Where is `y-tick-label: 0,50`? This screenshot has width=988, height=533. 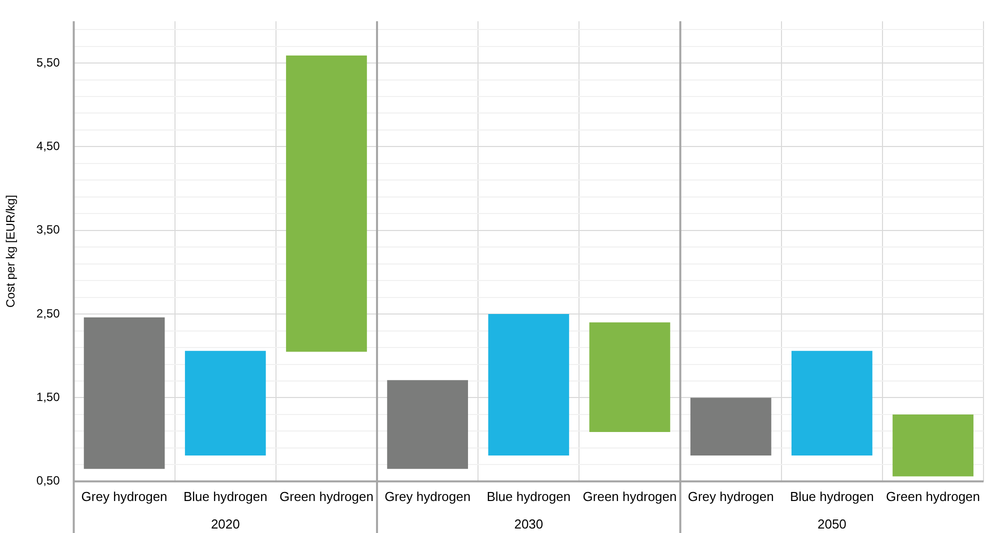
y-tick-label: 0,50 is located at coordinates (48, 481).